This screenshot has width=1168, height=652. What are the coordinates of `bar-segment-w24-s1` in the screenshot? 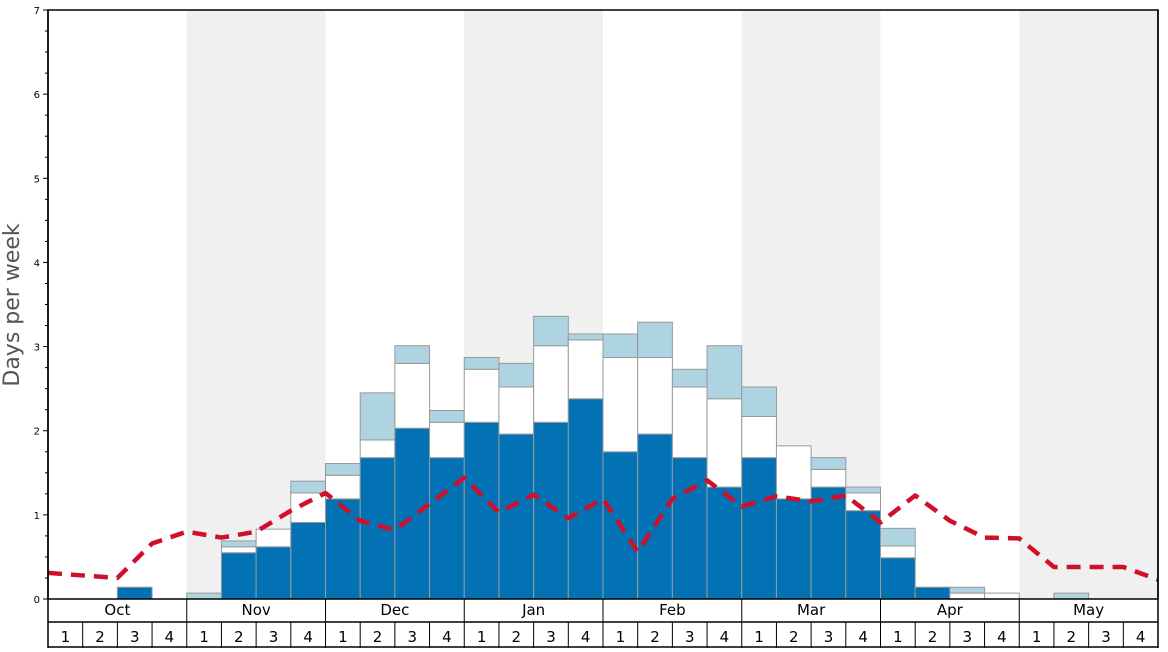 It's located at (863, 555).